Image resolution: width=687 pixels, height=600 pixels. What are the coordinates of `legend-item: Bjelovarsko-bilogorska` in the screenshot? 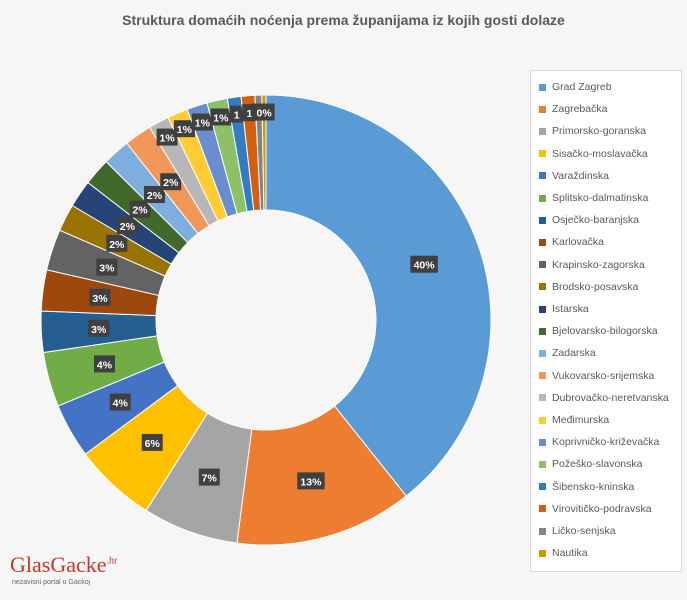 It's located at (598, 331).